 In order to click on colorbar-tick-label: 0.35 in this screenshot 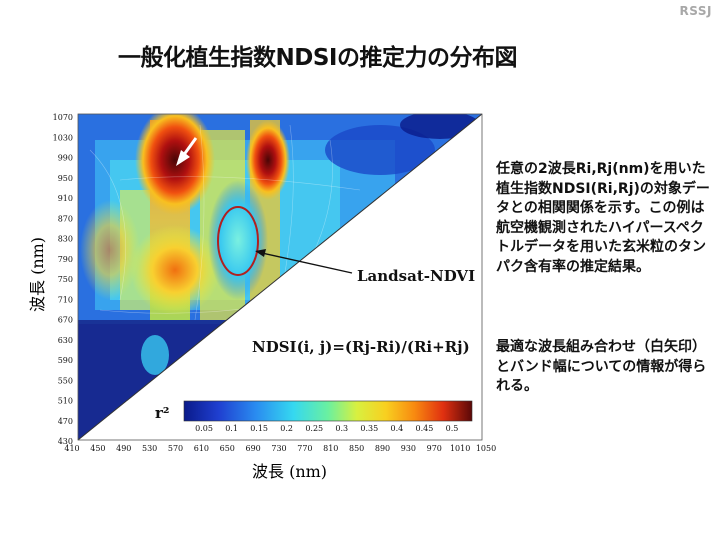, I will do `click(369, 428)`.